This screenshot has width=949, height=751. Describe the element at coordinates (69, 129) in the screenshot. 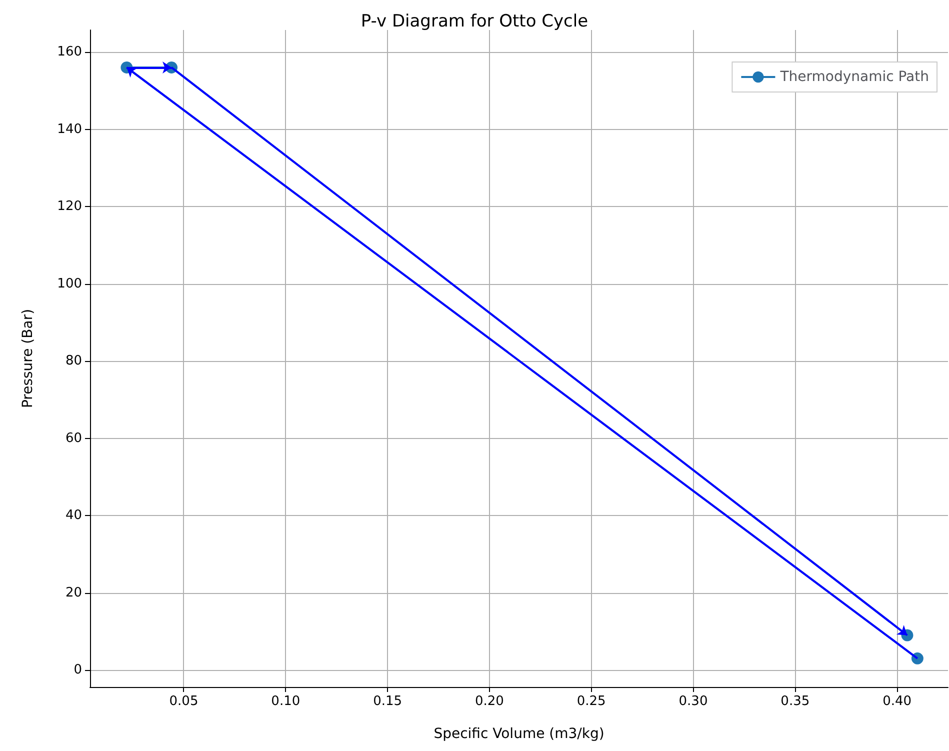

I see `y-tick-label: 140` at that location.